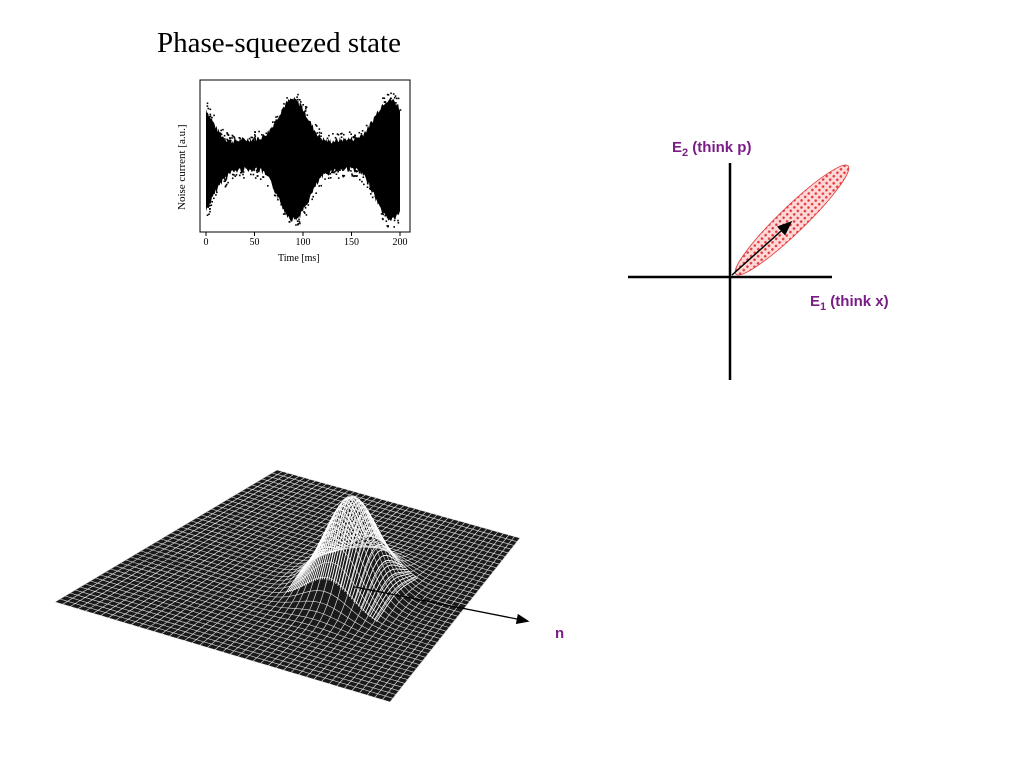  I want to click on noise-band-fill, so click(303, 159).